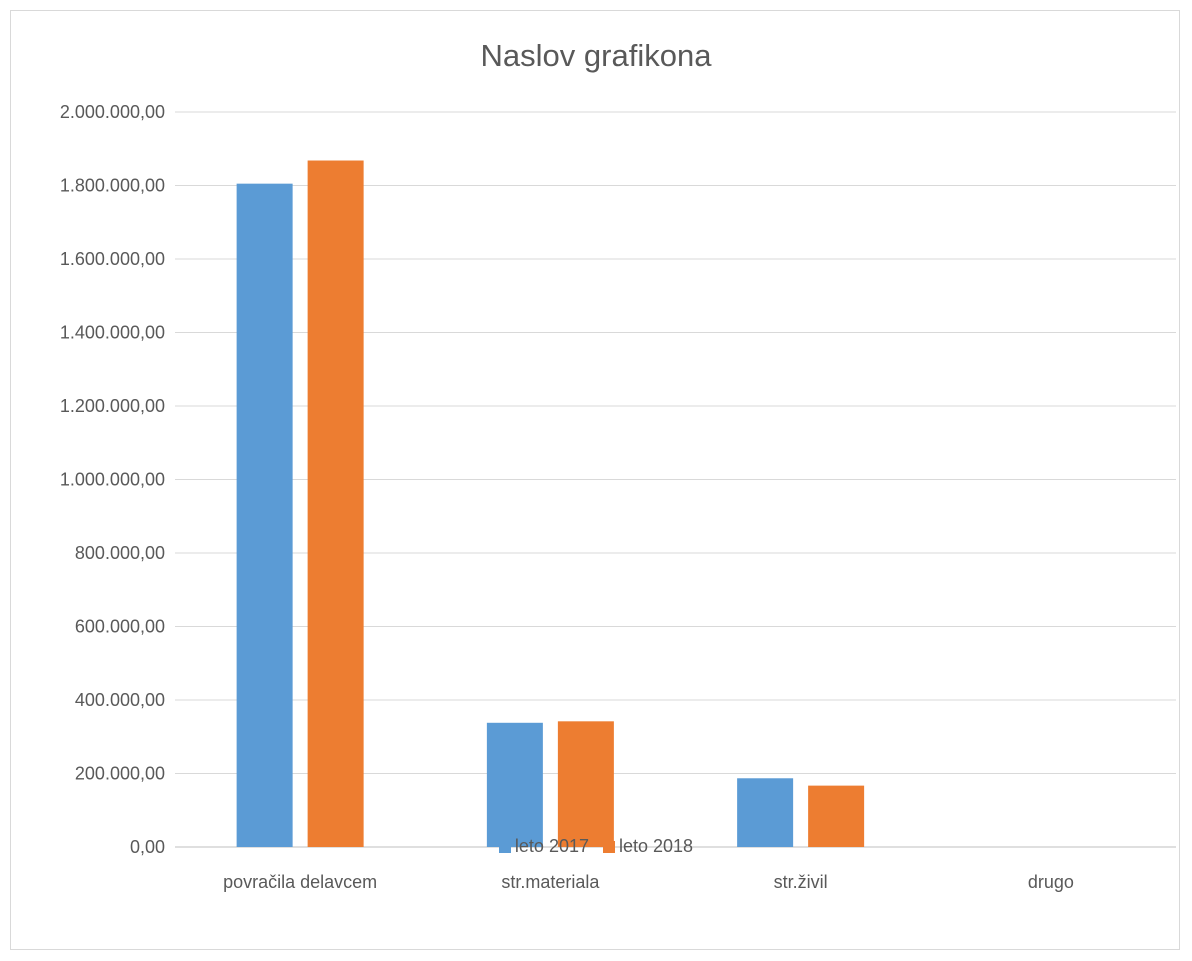  What do you see at coordinates (112, 186) in the screenshot?
I see `y-tick-label: 1.800.000,00` at bounding box center [112, 186].